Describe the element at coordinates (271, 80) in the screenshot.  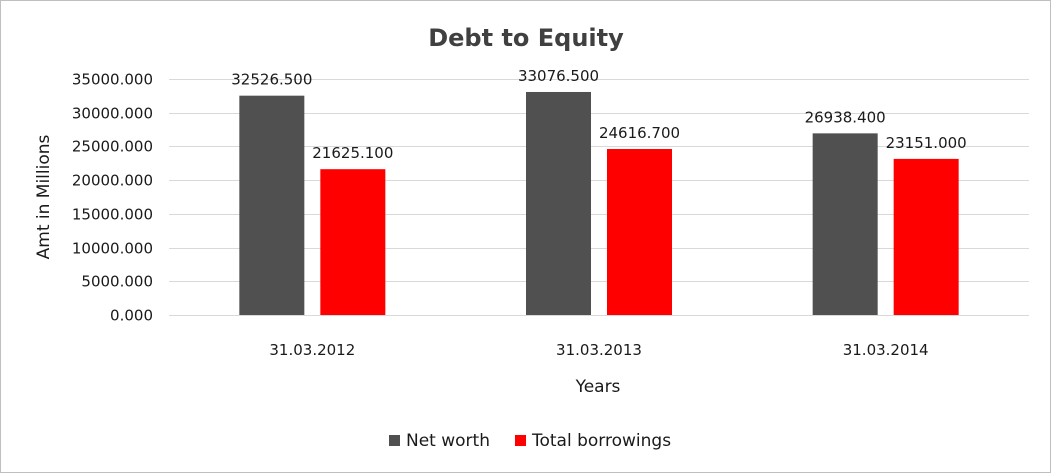
I see `data-label: 32526.500` at that location.